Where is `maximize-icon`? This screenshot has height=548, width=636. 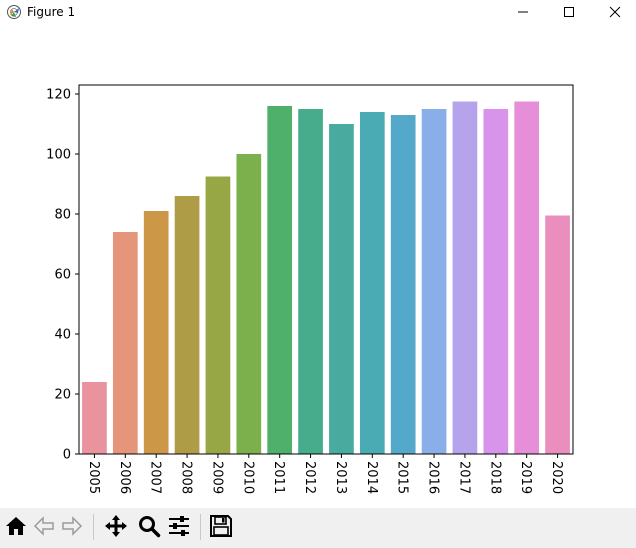
maximize-icon is located at coordinates (569, 12).